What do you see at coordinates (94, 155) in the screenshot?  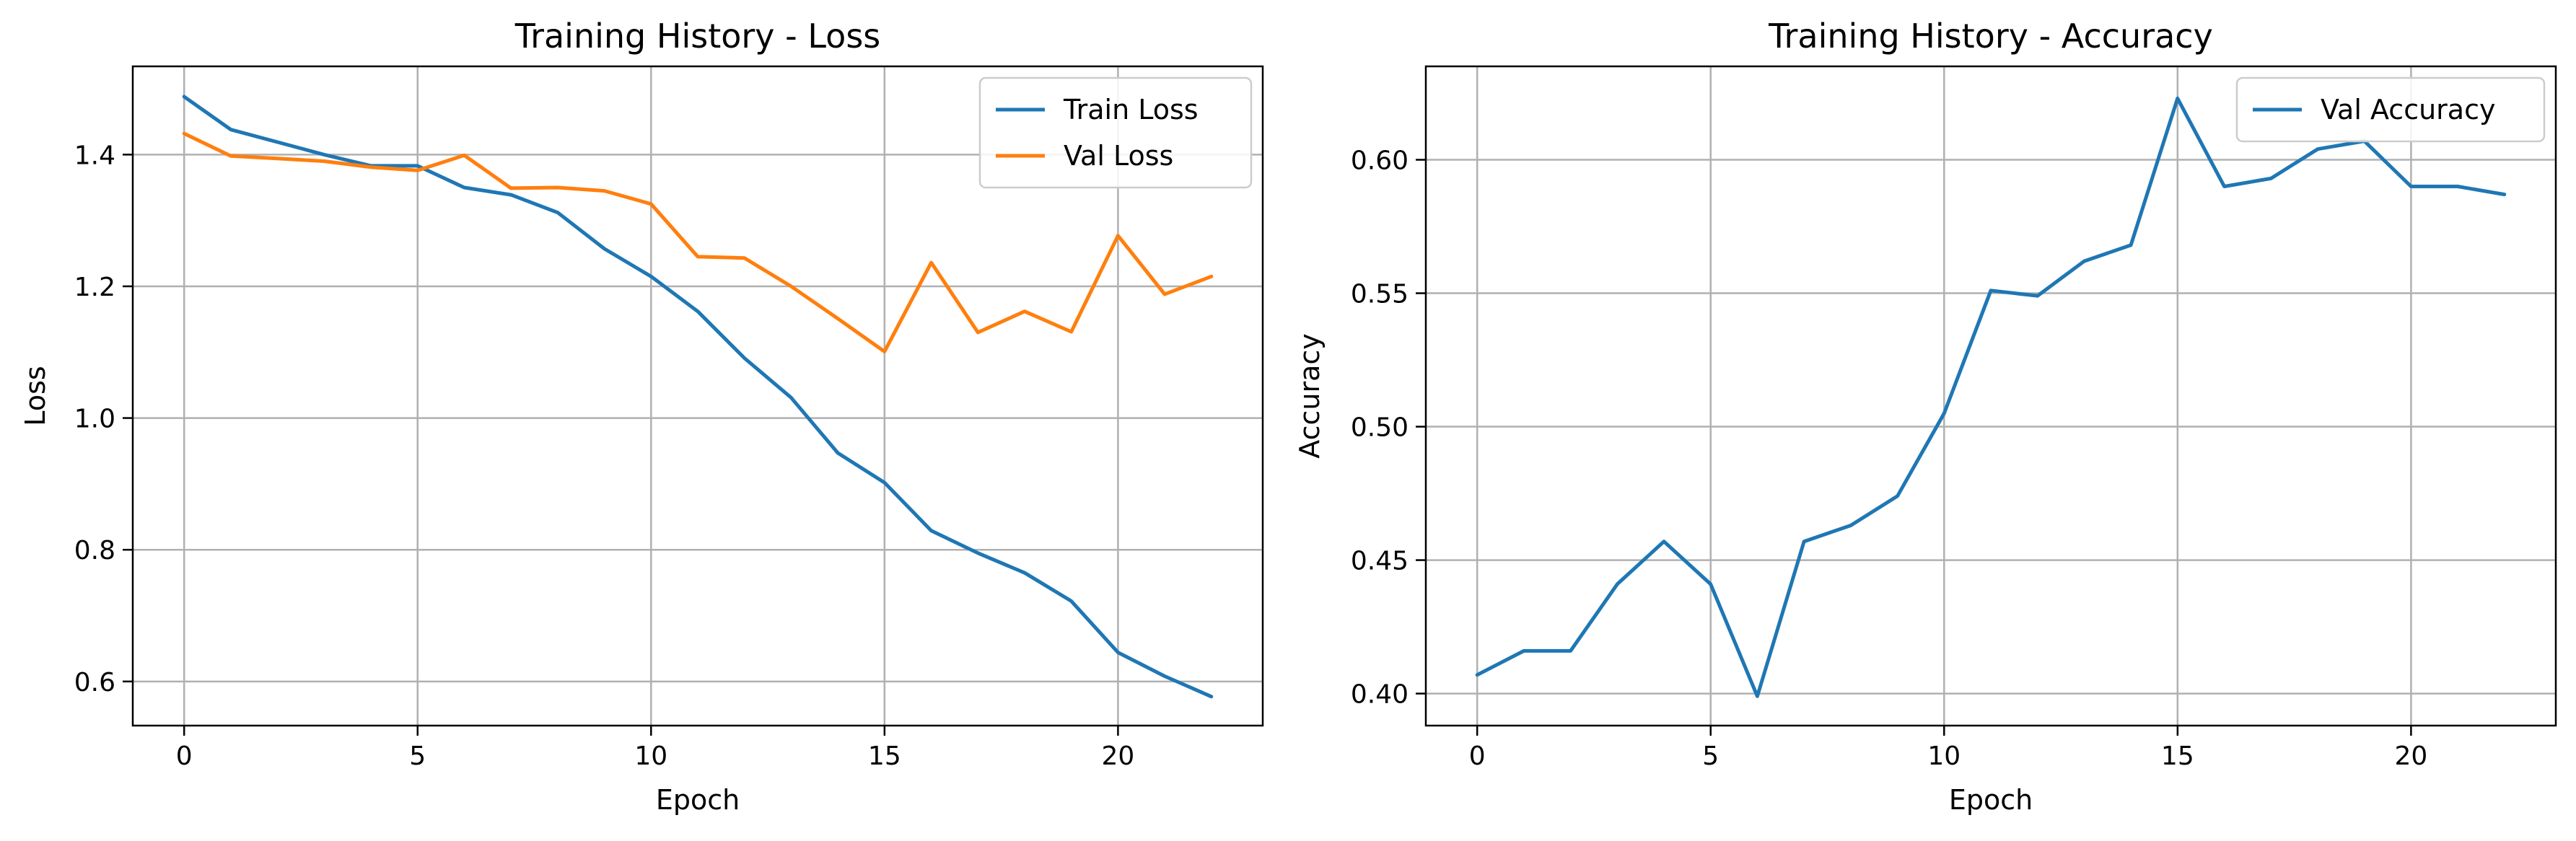 I see `chart0-y-tick-label: 1.4` at bounding box center [94, 155].